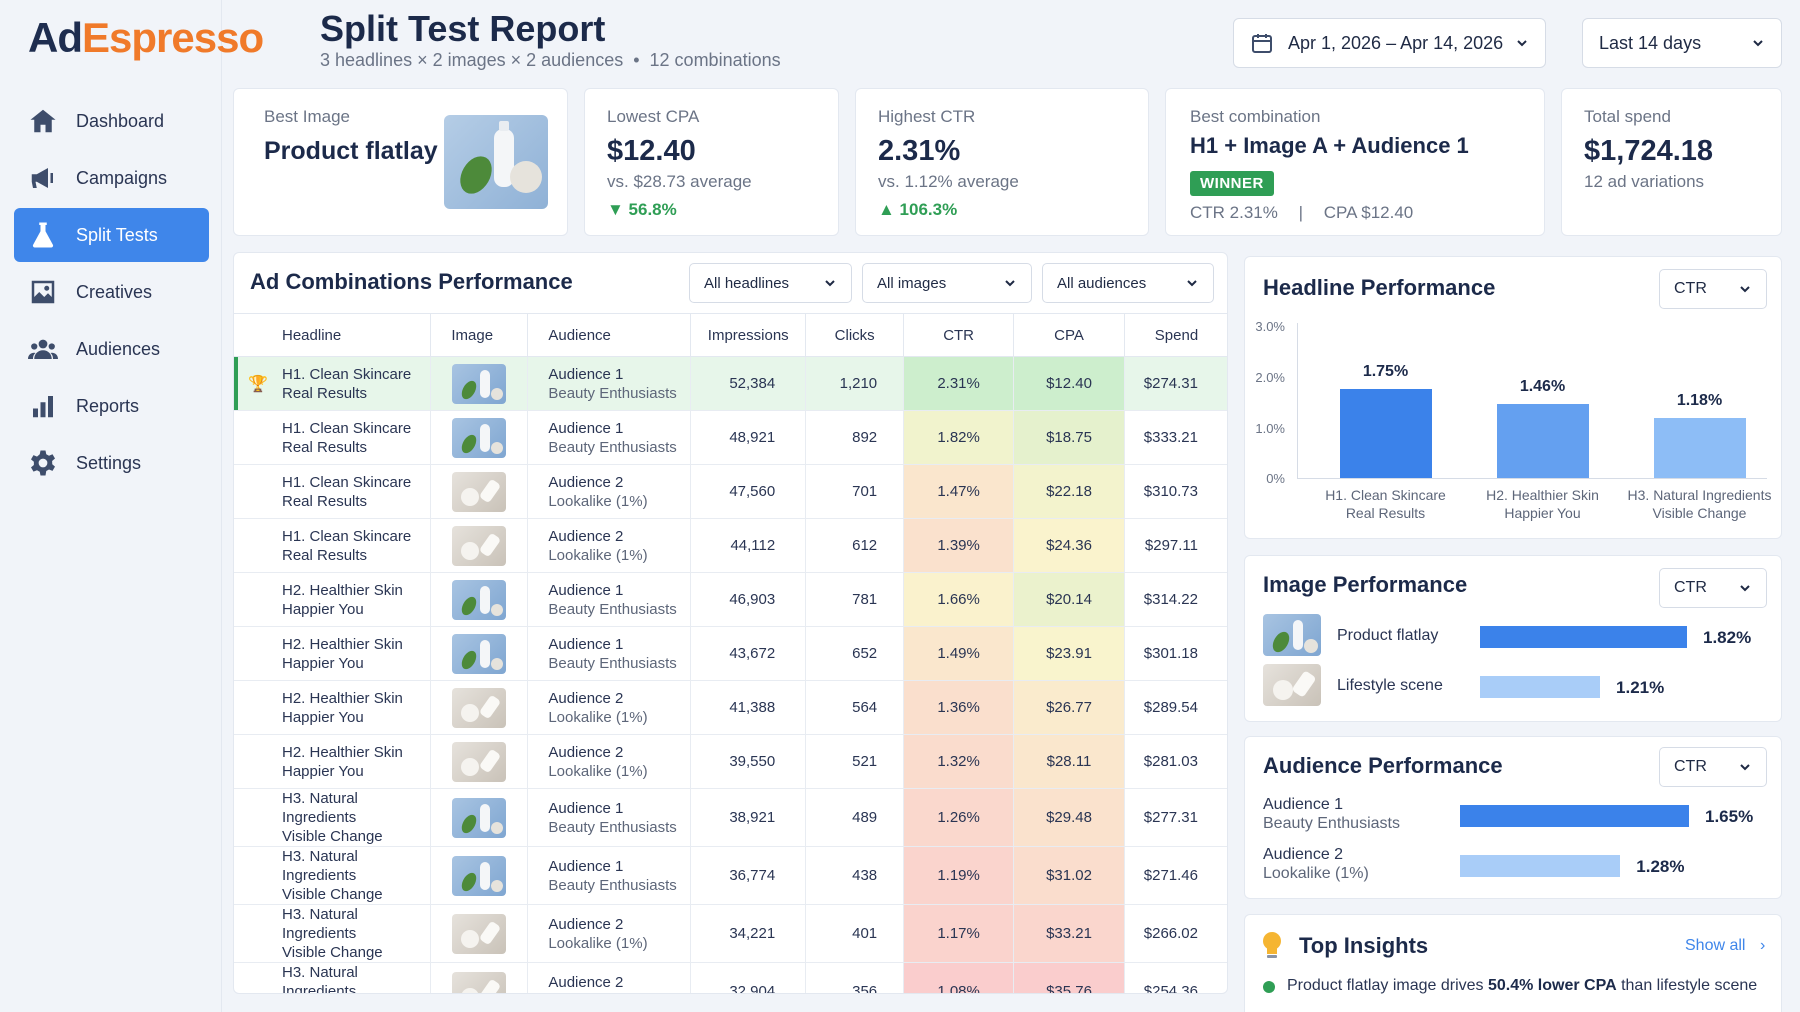  What do you see at coordinates (1690, 587) in the screenshot?
I see `metric-value: CTR` at bounding box center [1690, 587].